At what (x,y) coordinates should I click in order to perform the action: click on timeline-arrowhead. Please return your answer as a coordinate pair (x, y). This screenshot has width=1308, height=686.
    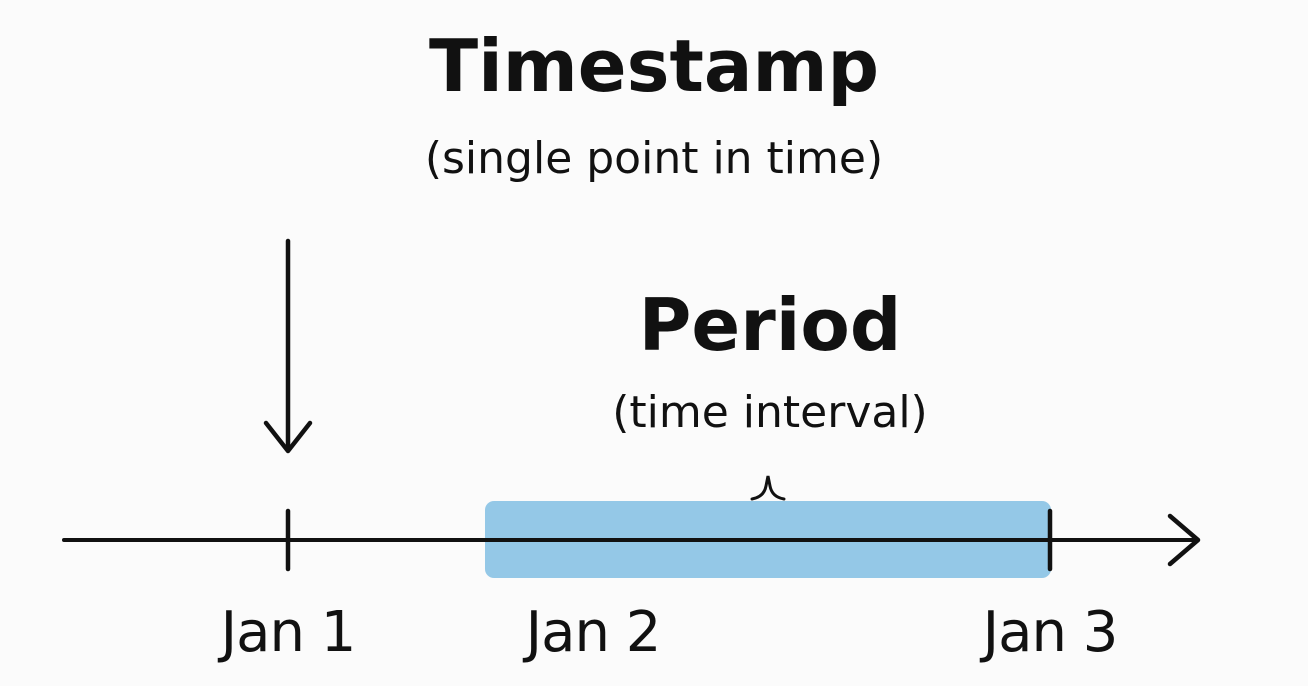
    Looking at the image, I should click on (1184, 540).